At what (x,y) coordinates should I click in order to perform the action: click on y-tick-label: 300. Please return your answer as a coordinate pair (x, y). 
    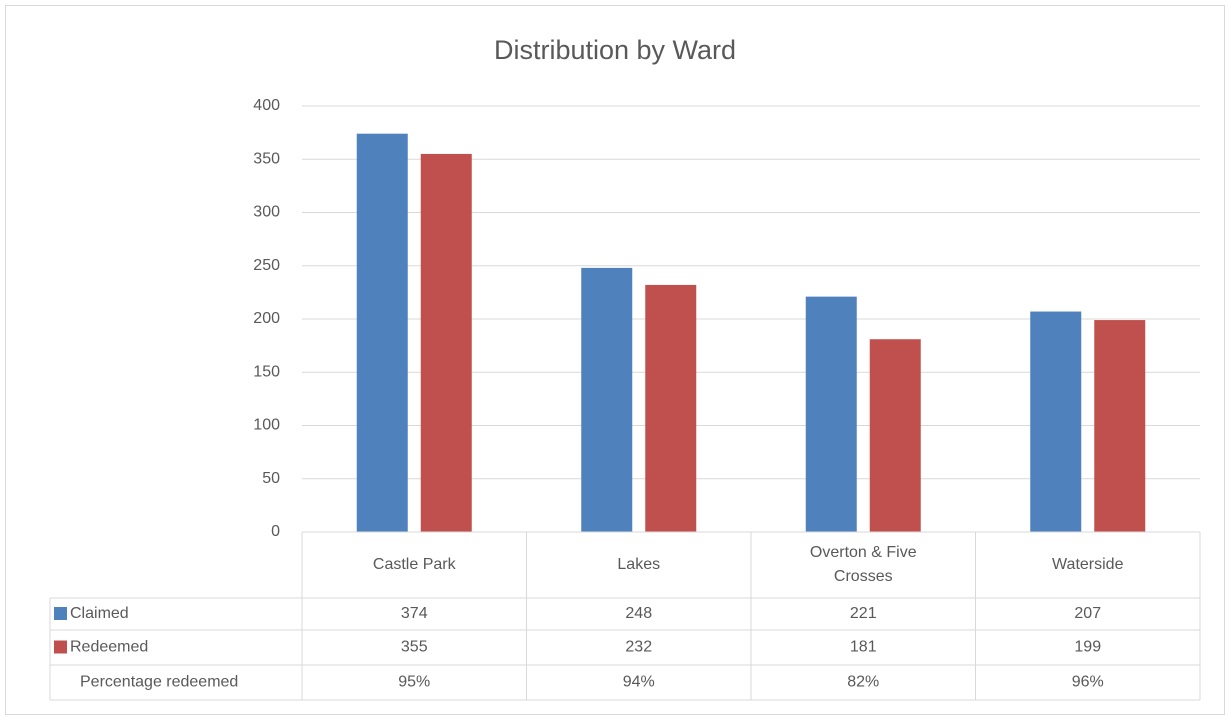
    Looking at the image, I should click on (266, 212).